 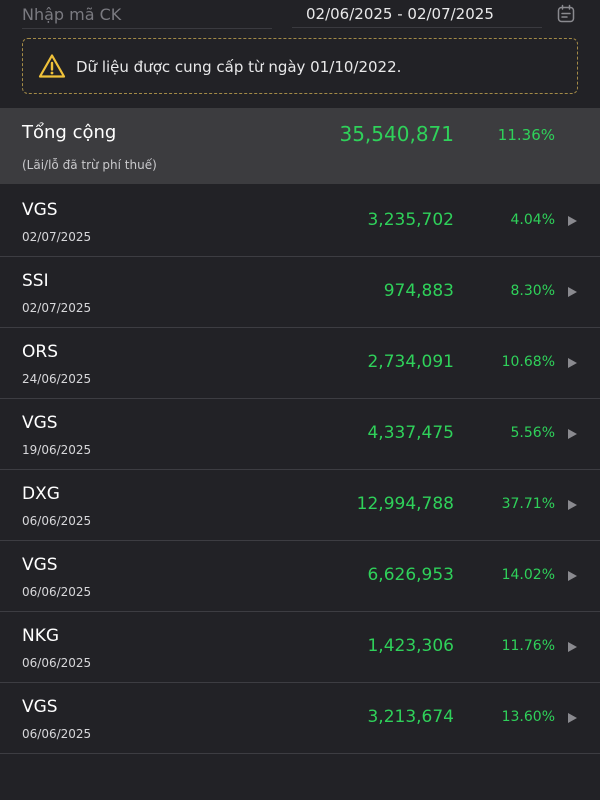 What do you see at coordinates (300, 647) in the screenshot?
I see `trade-row: NKG 06/06/2025 1,423,306 11.76%` at bounding box center [300, 647].